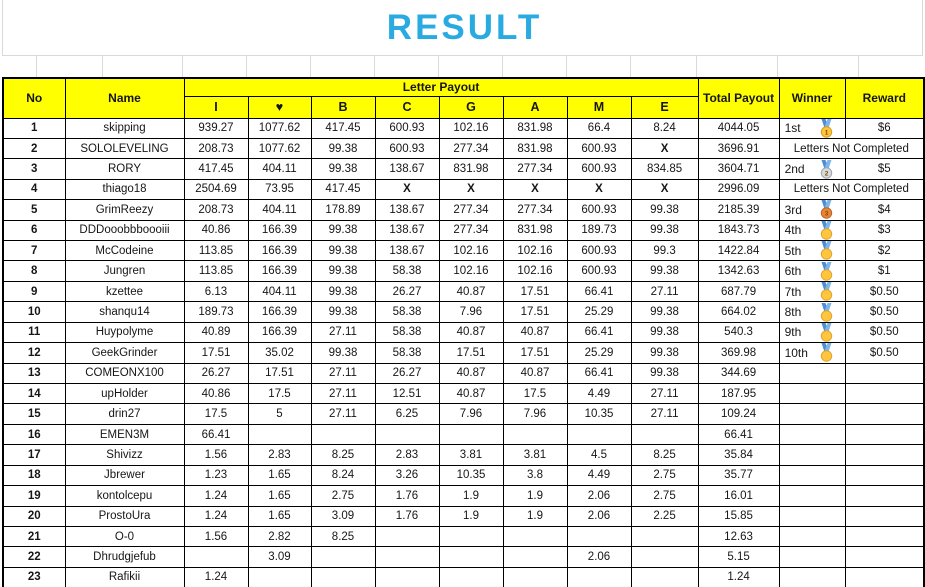 The image size is (925, 587). What do you see at coordinates (884, 169) in the screenshot?
I see `cell-reward: $5` at bounding box center [884, 169].